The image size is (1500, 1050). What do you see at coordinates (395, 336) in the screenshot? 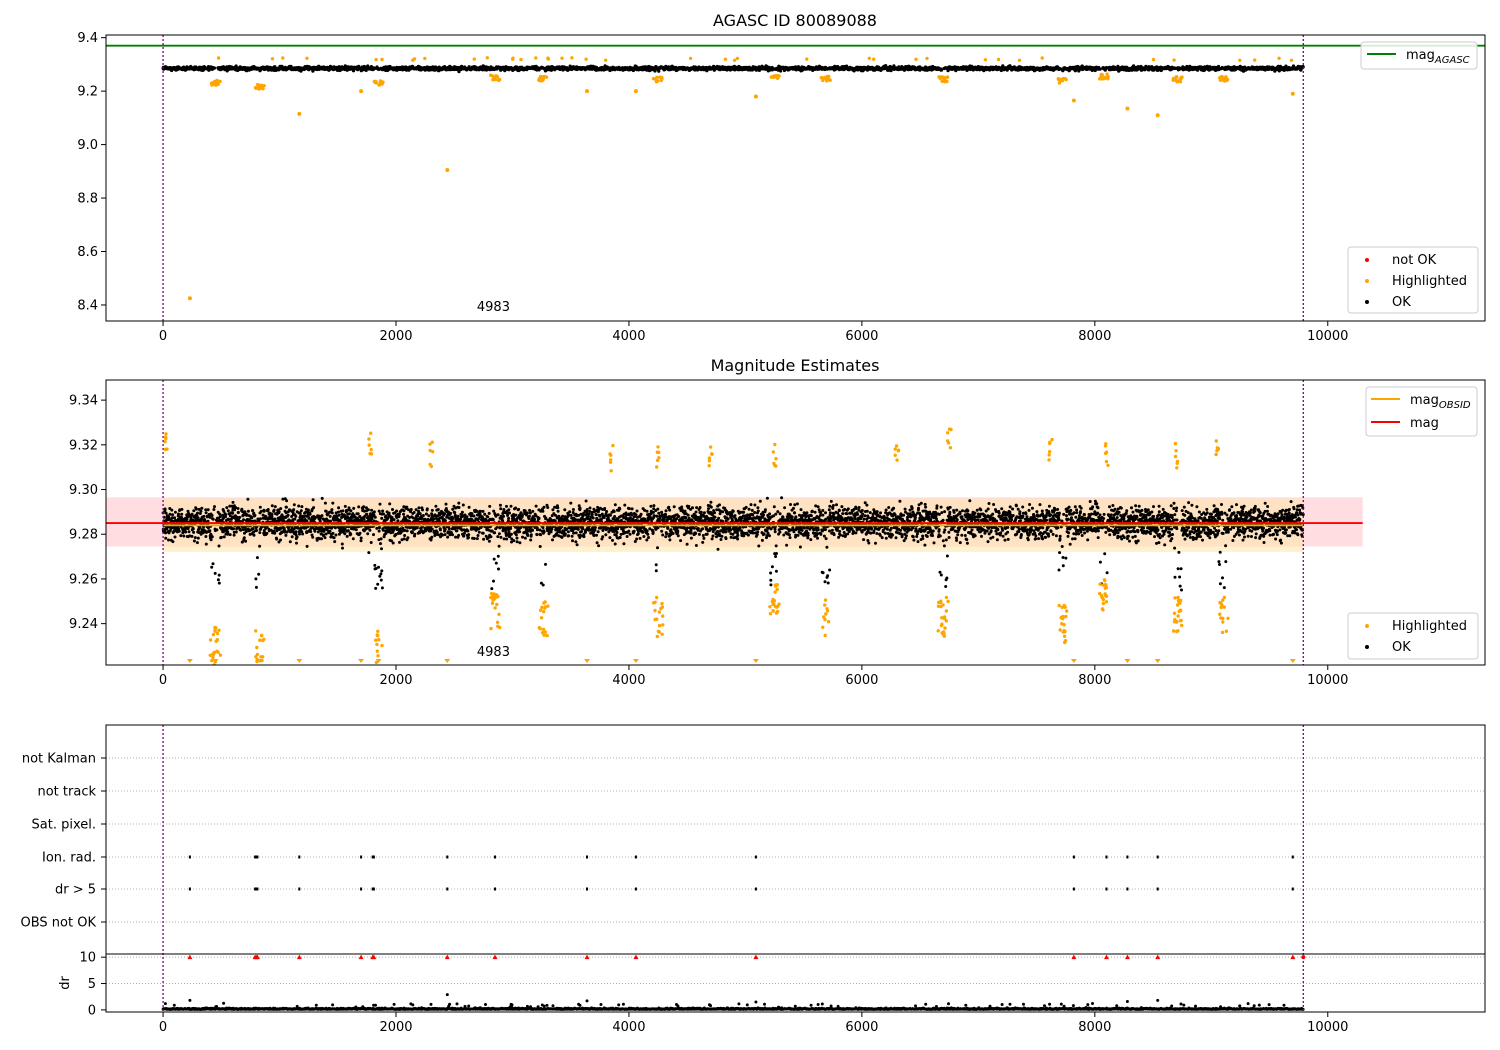
I see `x-tick-label: 2000` at bounding box center [395, 336].